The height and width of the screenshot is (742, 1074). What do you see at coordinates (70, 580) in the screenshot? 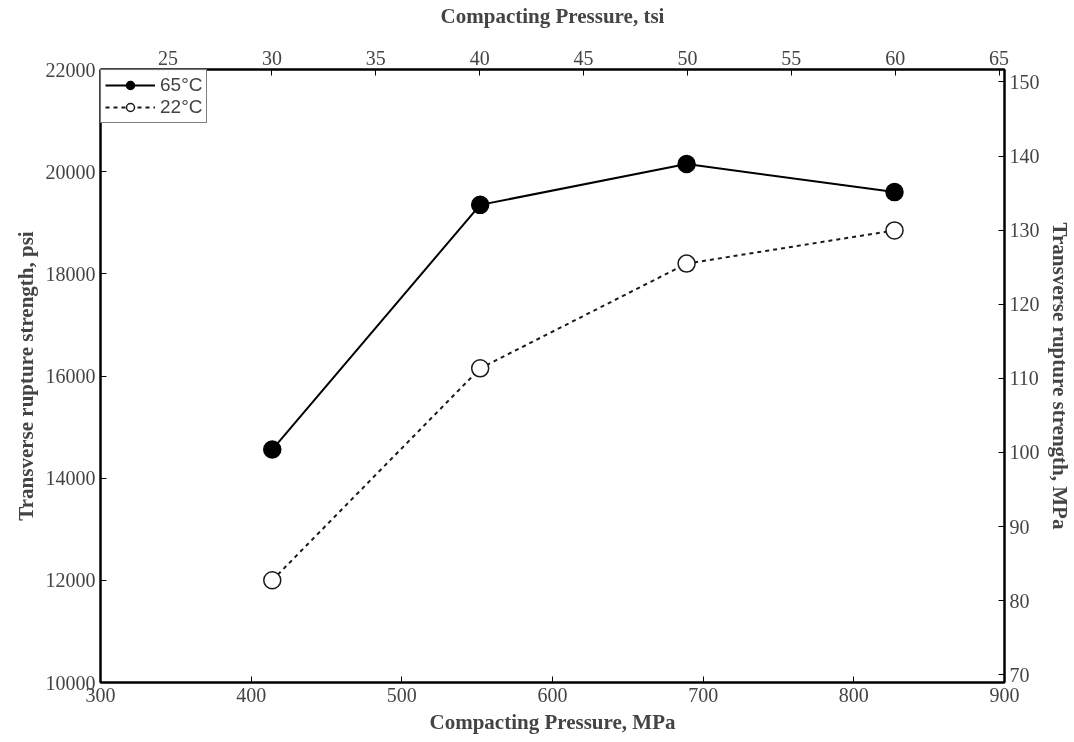
I see `y-tick-label: 12000` at bounding box center [70, 580].